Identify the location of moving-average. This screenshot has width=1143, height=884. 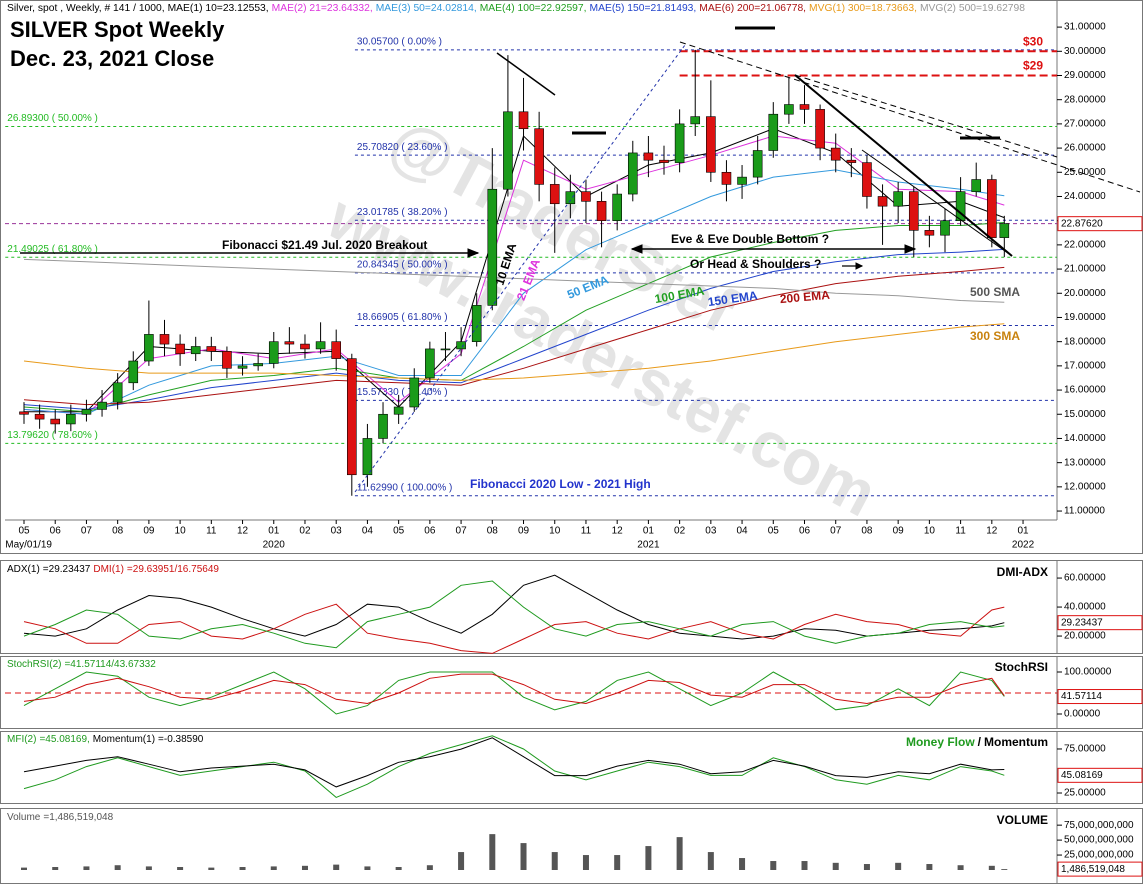
(514, 352).